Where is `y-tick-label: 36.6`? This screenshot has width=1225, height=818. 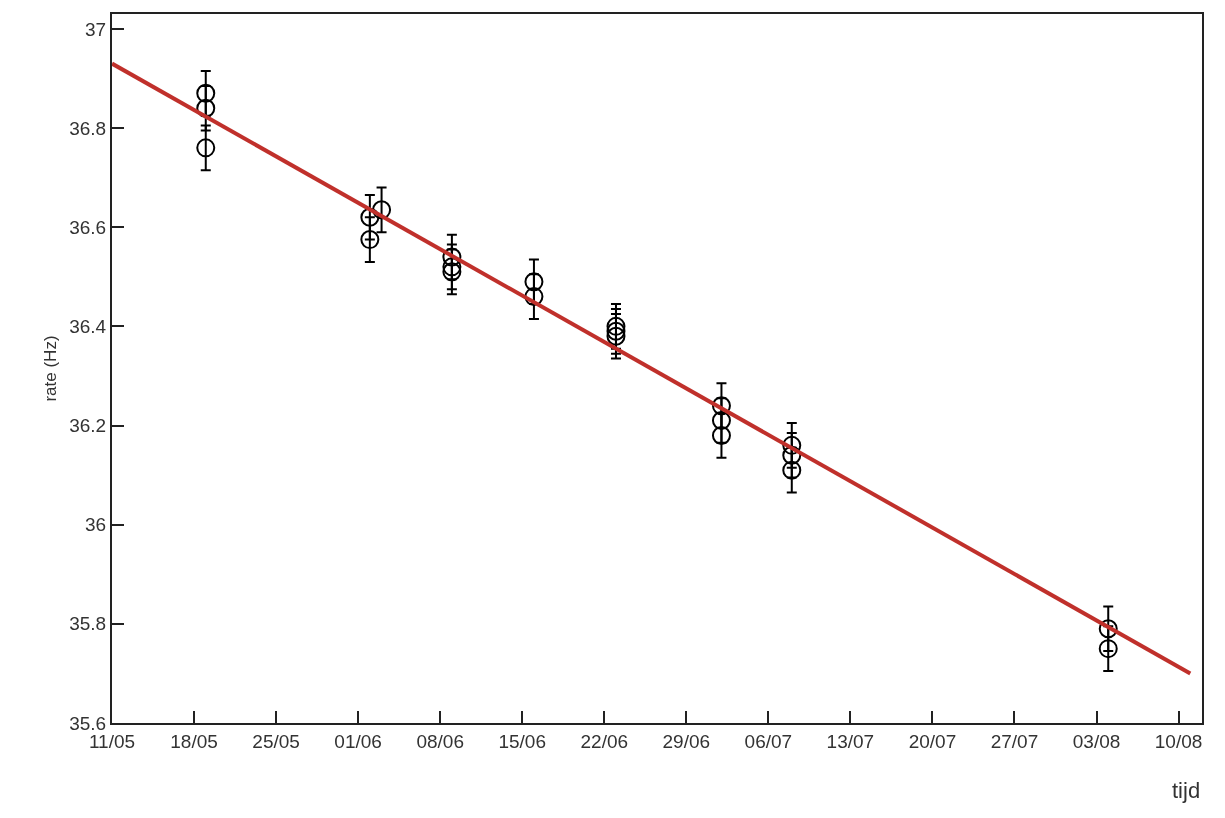
y-tick-label: 36.6 is located at coordinates (88, 227).